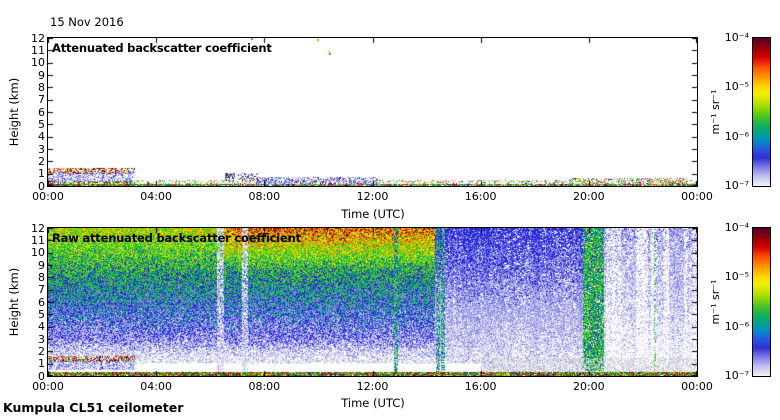  What do you see at coordinates (373, 403) in the screenshot?
I see `x-axis-label-bottom: Time (UTC)` at bounding box center [373, 403].